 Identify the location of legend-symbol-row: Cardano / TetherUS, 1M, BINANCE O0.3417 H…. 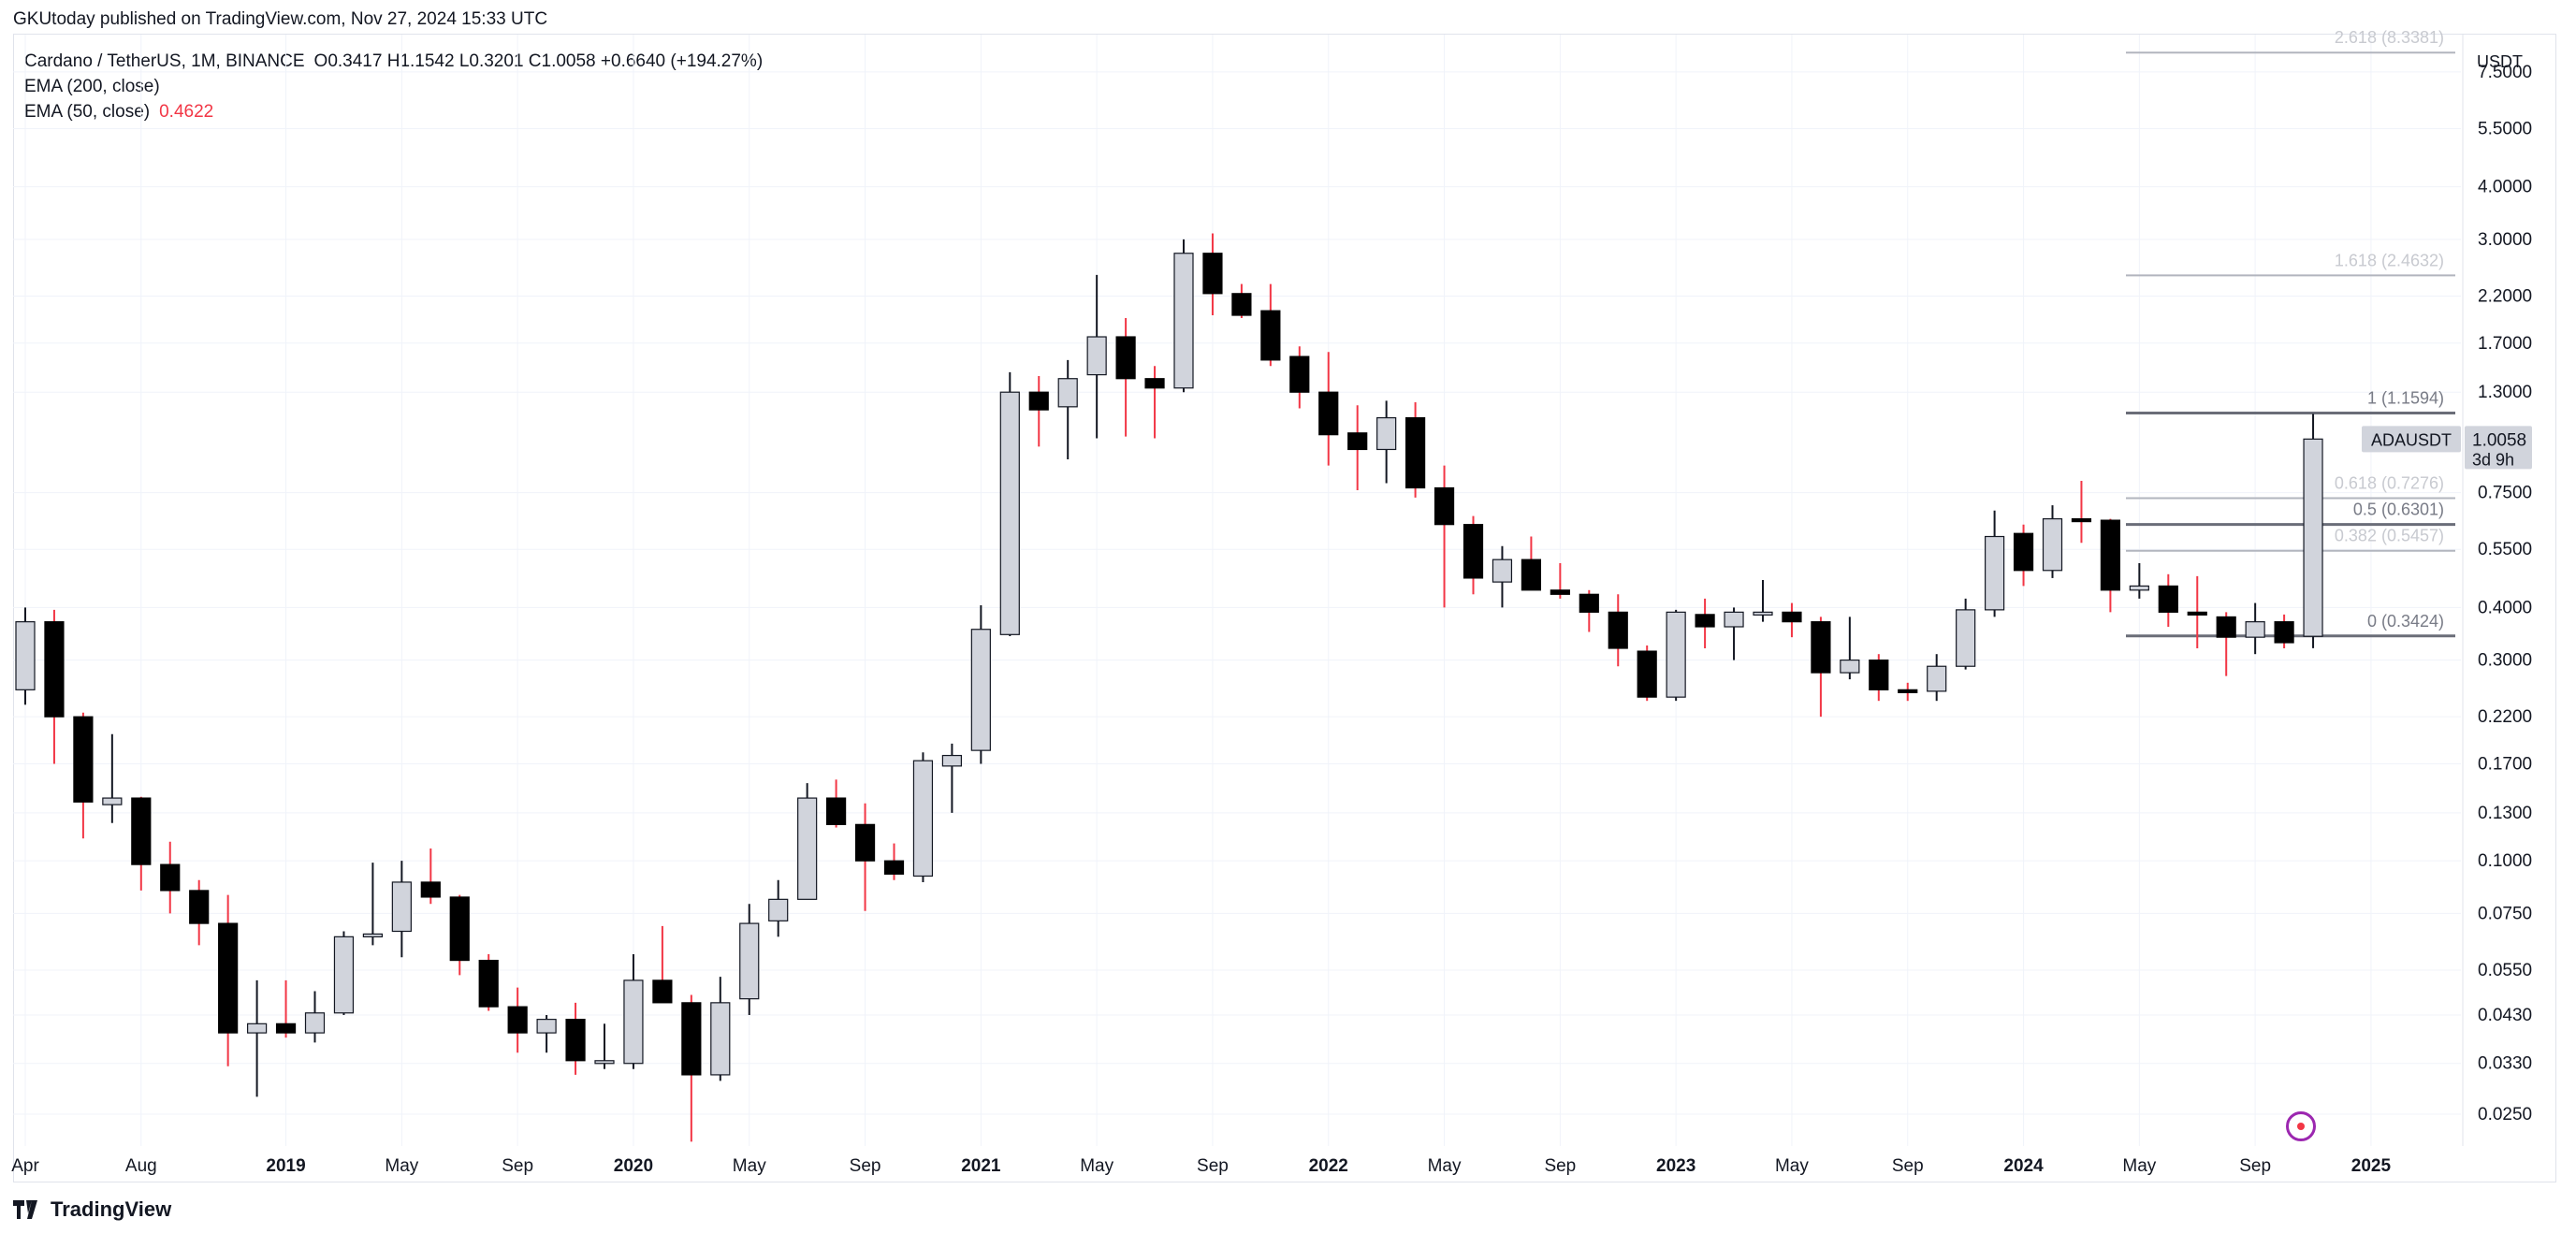
(393, 61).